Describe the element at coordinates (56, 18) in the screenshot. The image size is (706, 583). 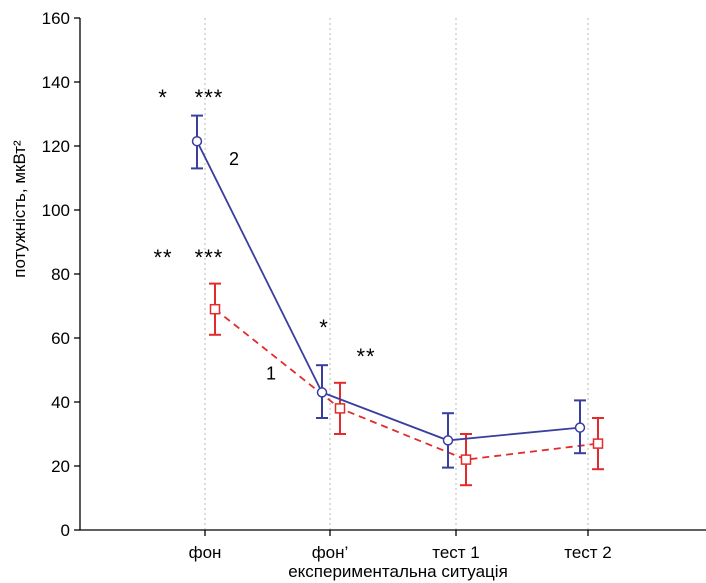
I see `y-tick-label: 160` at that location.